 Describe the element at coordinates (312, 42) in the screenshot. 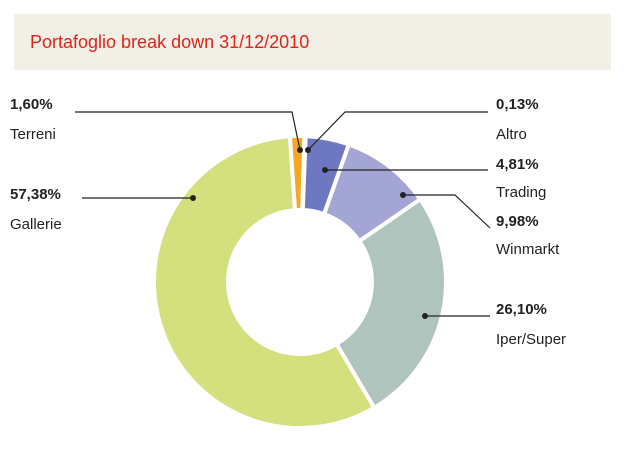

I see `header-band` at that location.